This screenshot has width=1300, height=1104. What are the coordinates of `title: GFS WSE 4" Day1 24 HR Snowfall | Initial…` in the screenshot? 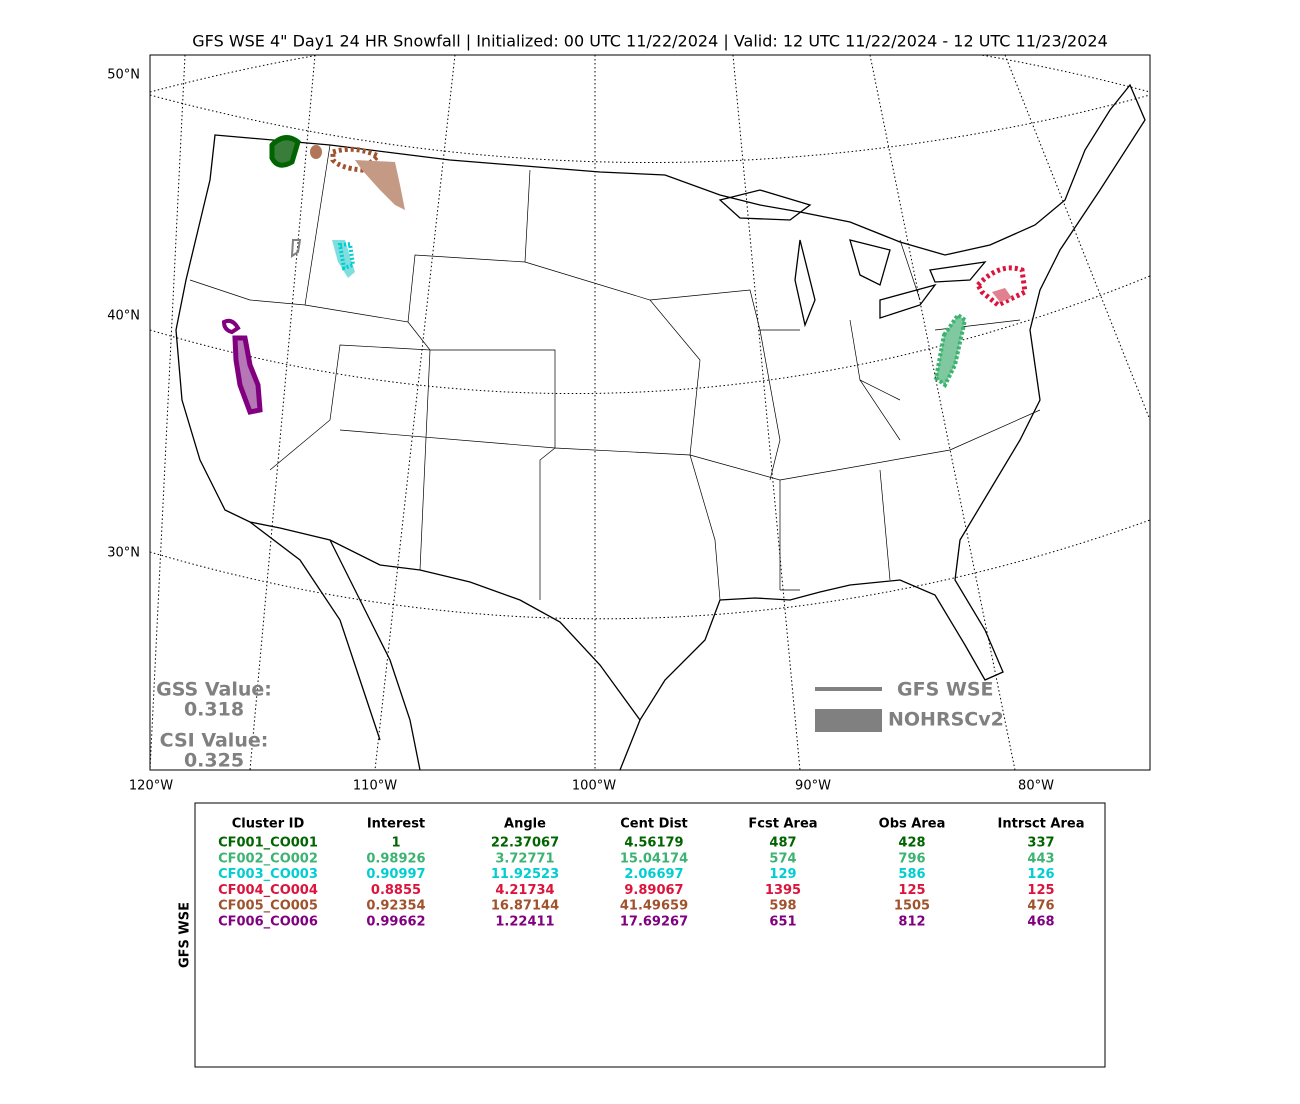 It's located at (650, 41).